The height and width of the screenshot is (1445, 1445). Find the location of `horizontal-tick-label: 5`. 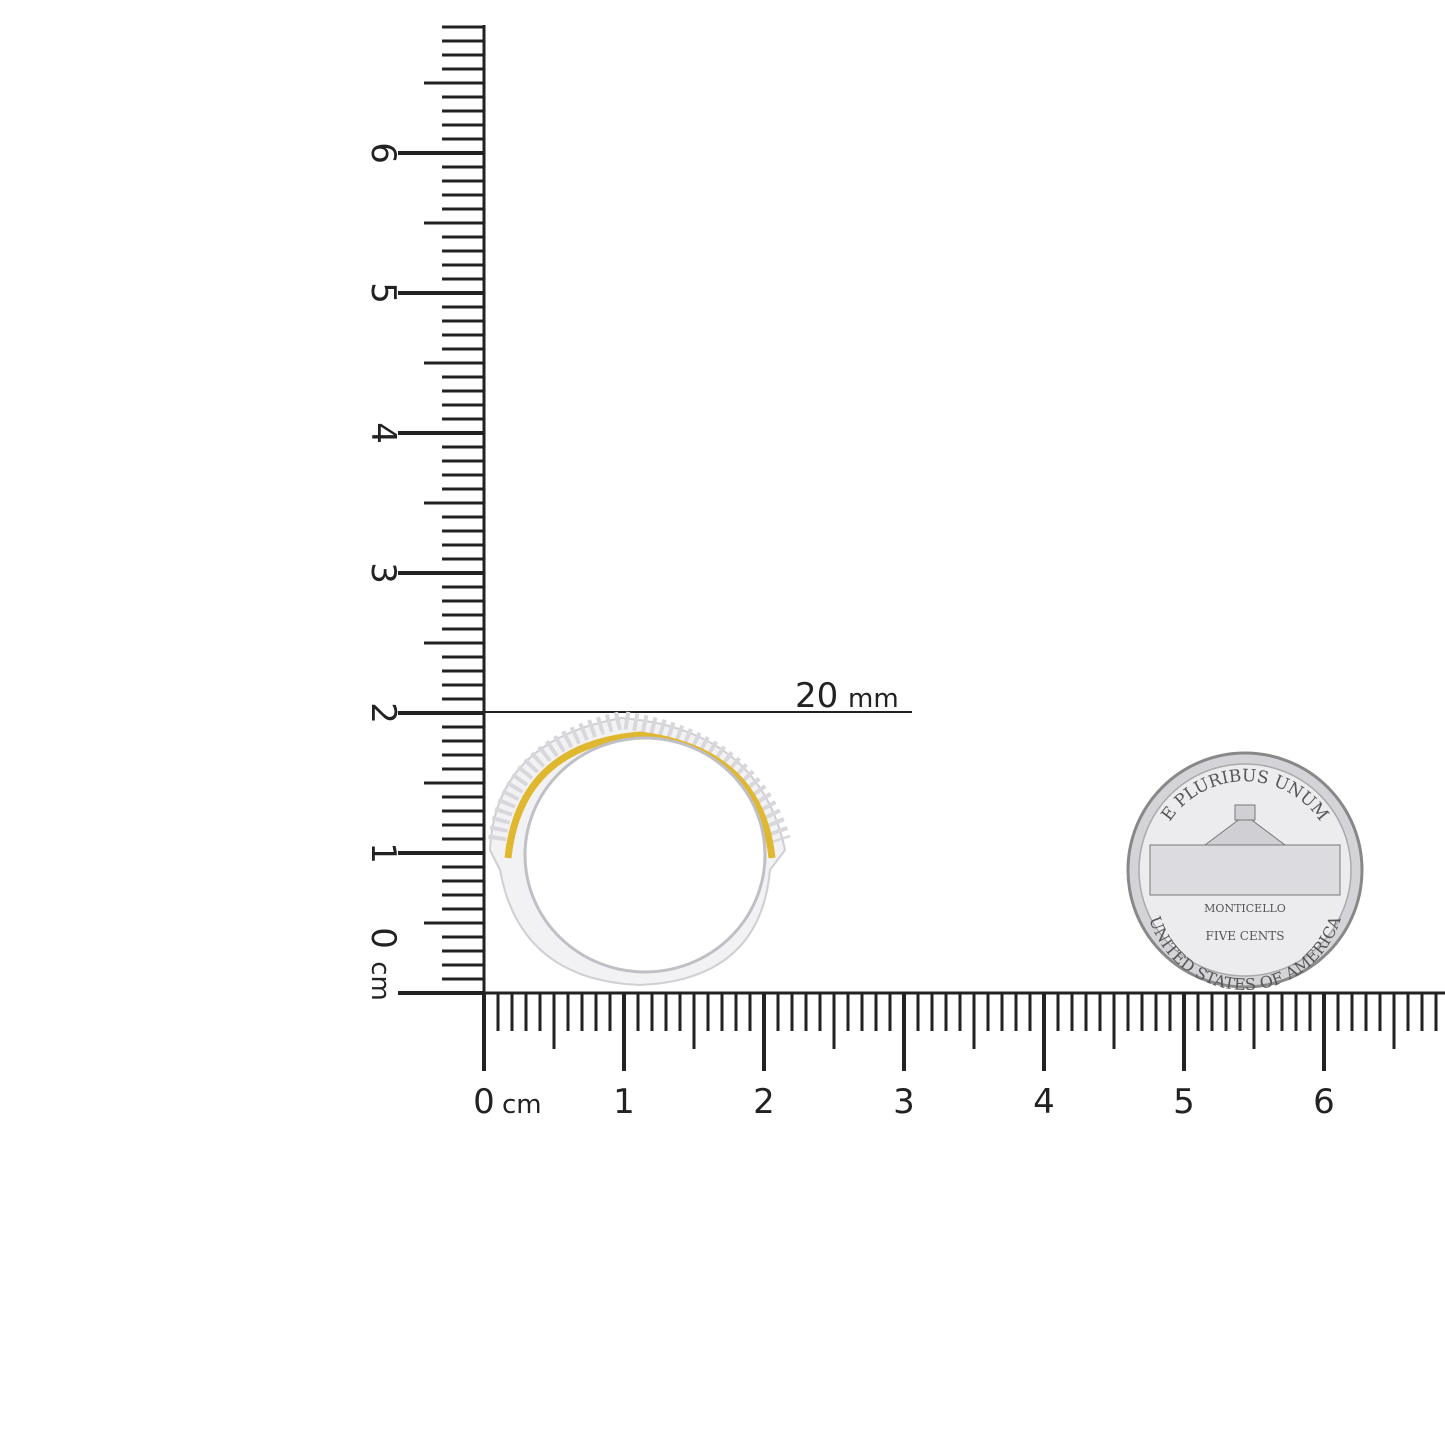

horizontal-tick-label: 5 is located at coordinates (1184, 1102).